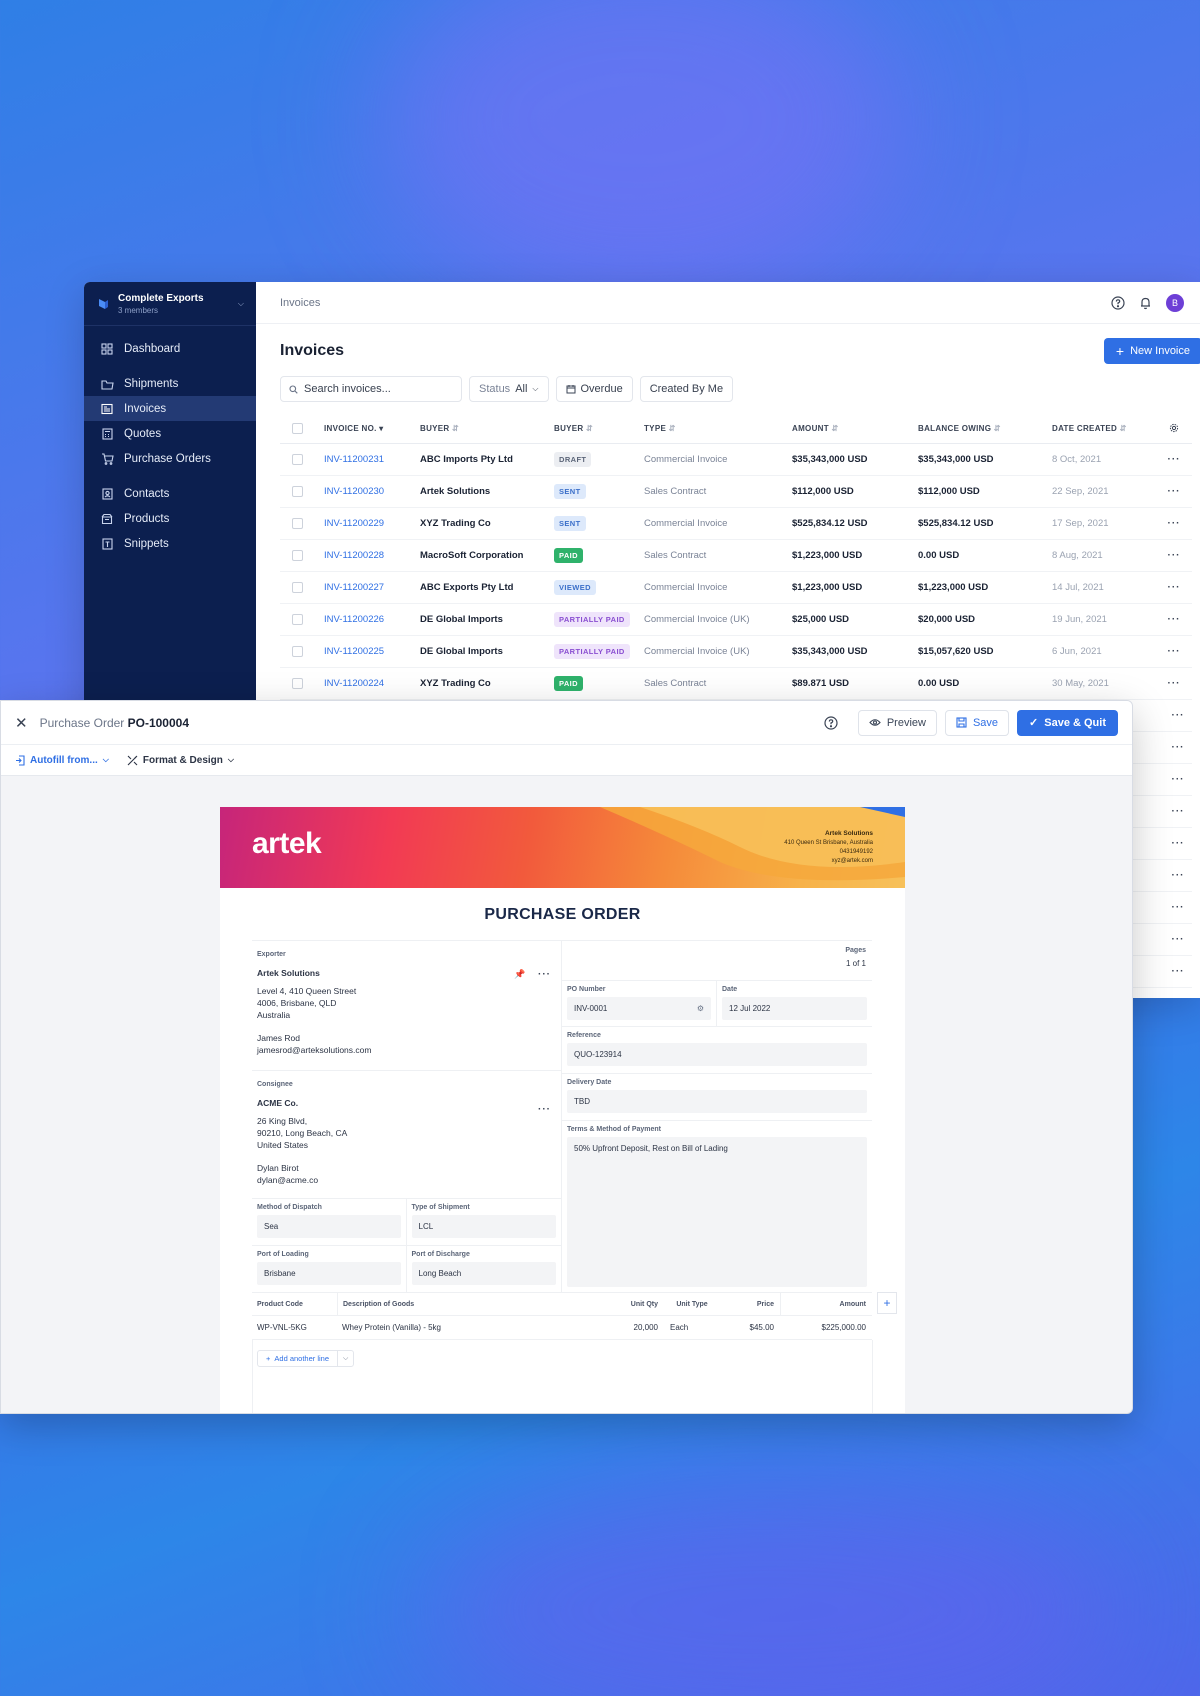 The image size is (1200, 1696). Describe the element at coordinates (601, 389) in the screenshot. I see `overdue-filter-label: Overdue` at that location.